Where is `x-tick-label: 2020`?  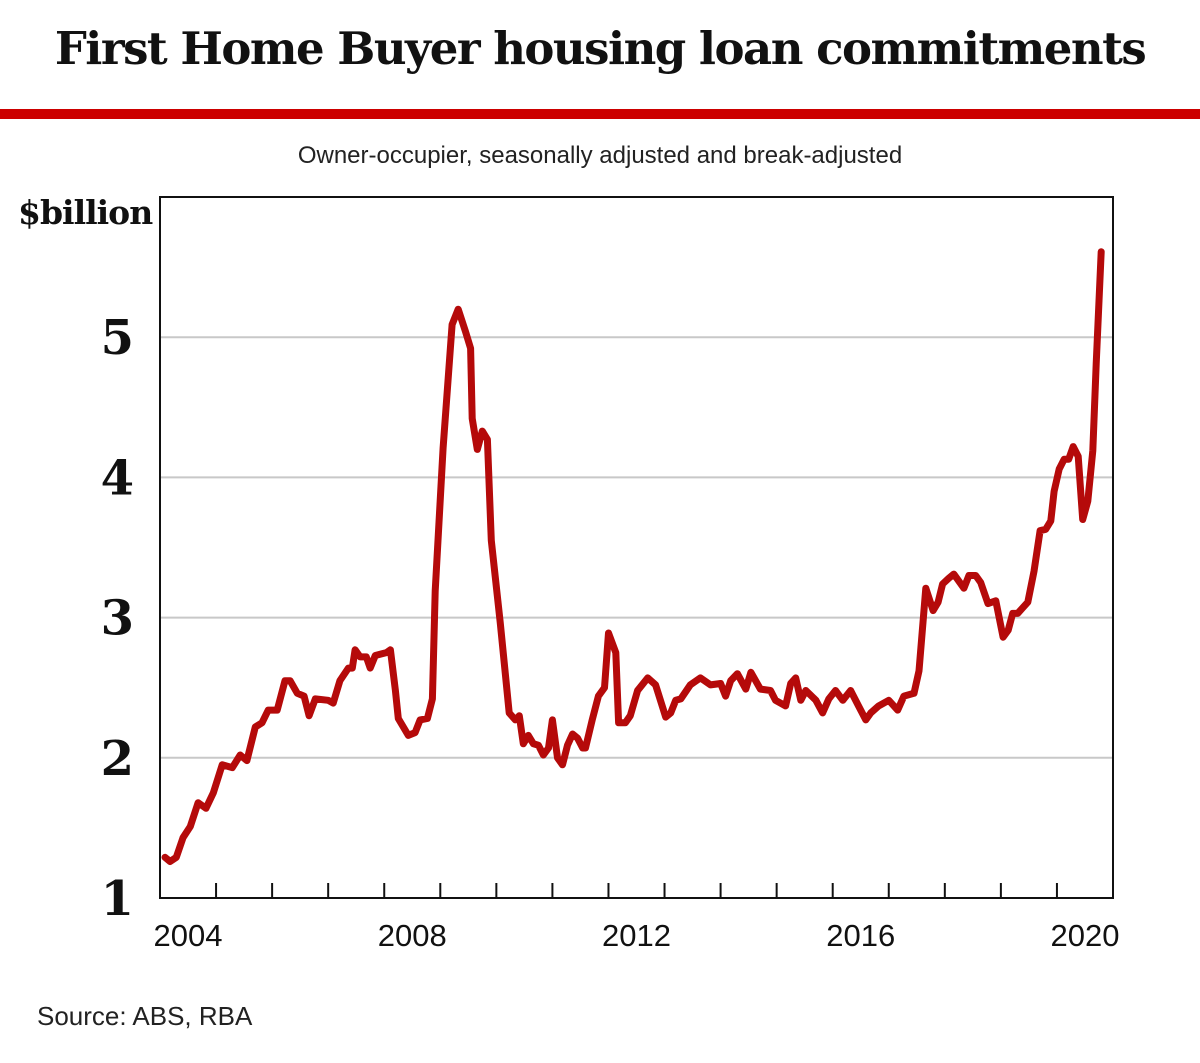 x-tick-label: 2020 is located at coordinates (1084, 935).